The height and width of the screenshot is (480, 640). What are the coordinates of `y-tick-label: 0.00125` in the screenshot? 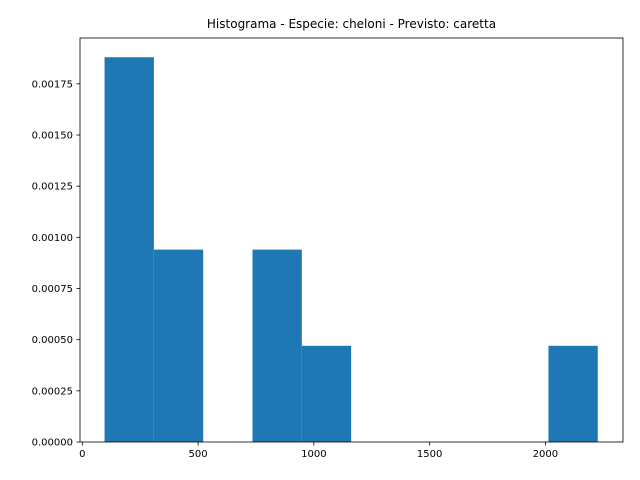 It's located at (52, 187).